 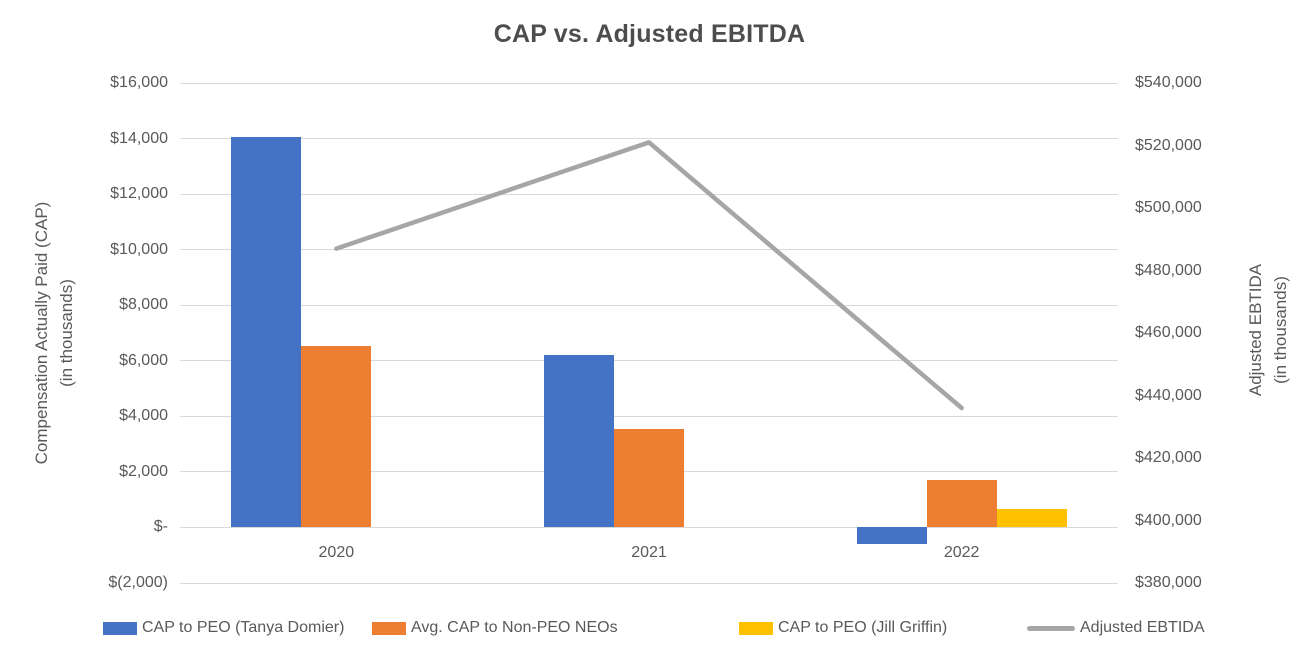 What do you see at coordinates (1168, 395) in the screenshot?
I see `right-axis-tick-label: $440,000` at bounding box center [1168, 395].